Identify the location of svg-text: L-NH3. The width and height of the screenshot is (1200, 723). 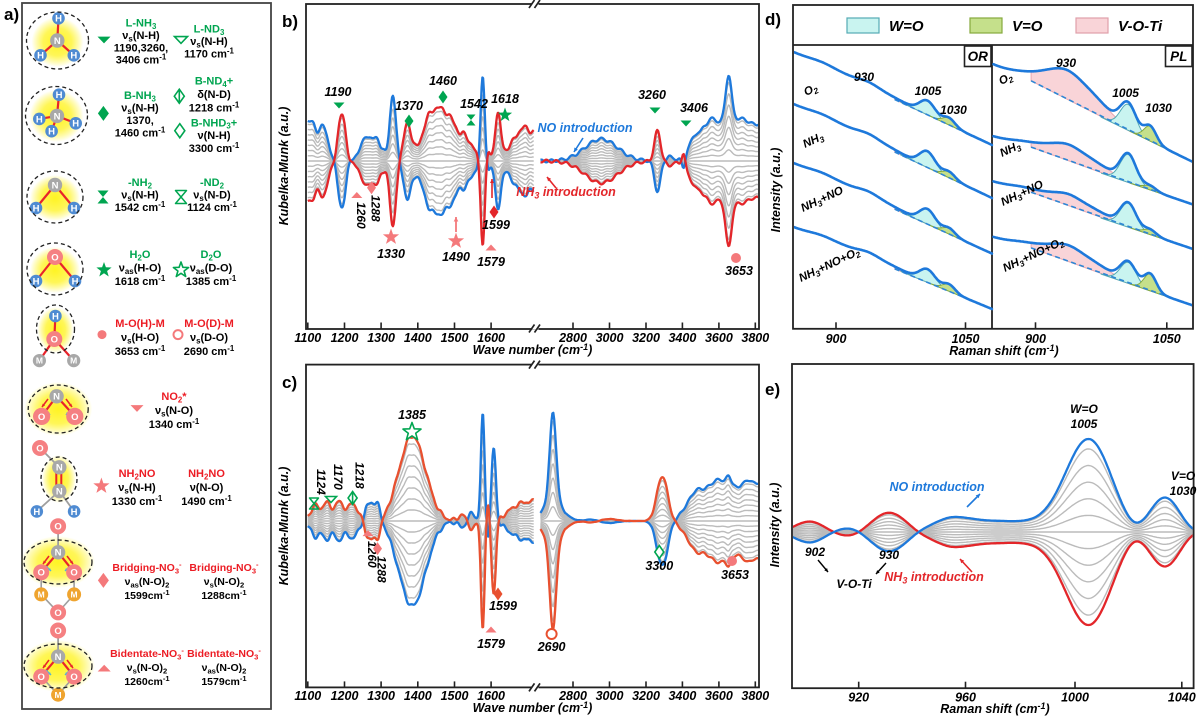
(141, 24).